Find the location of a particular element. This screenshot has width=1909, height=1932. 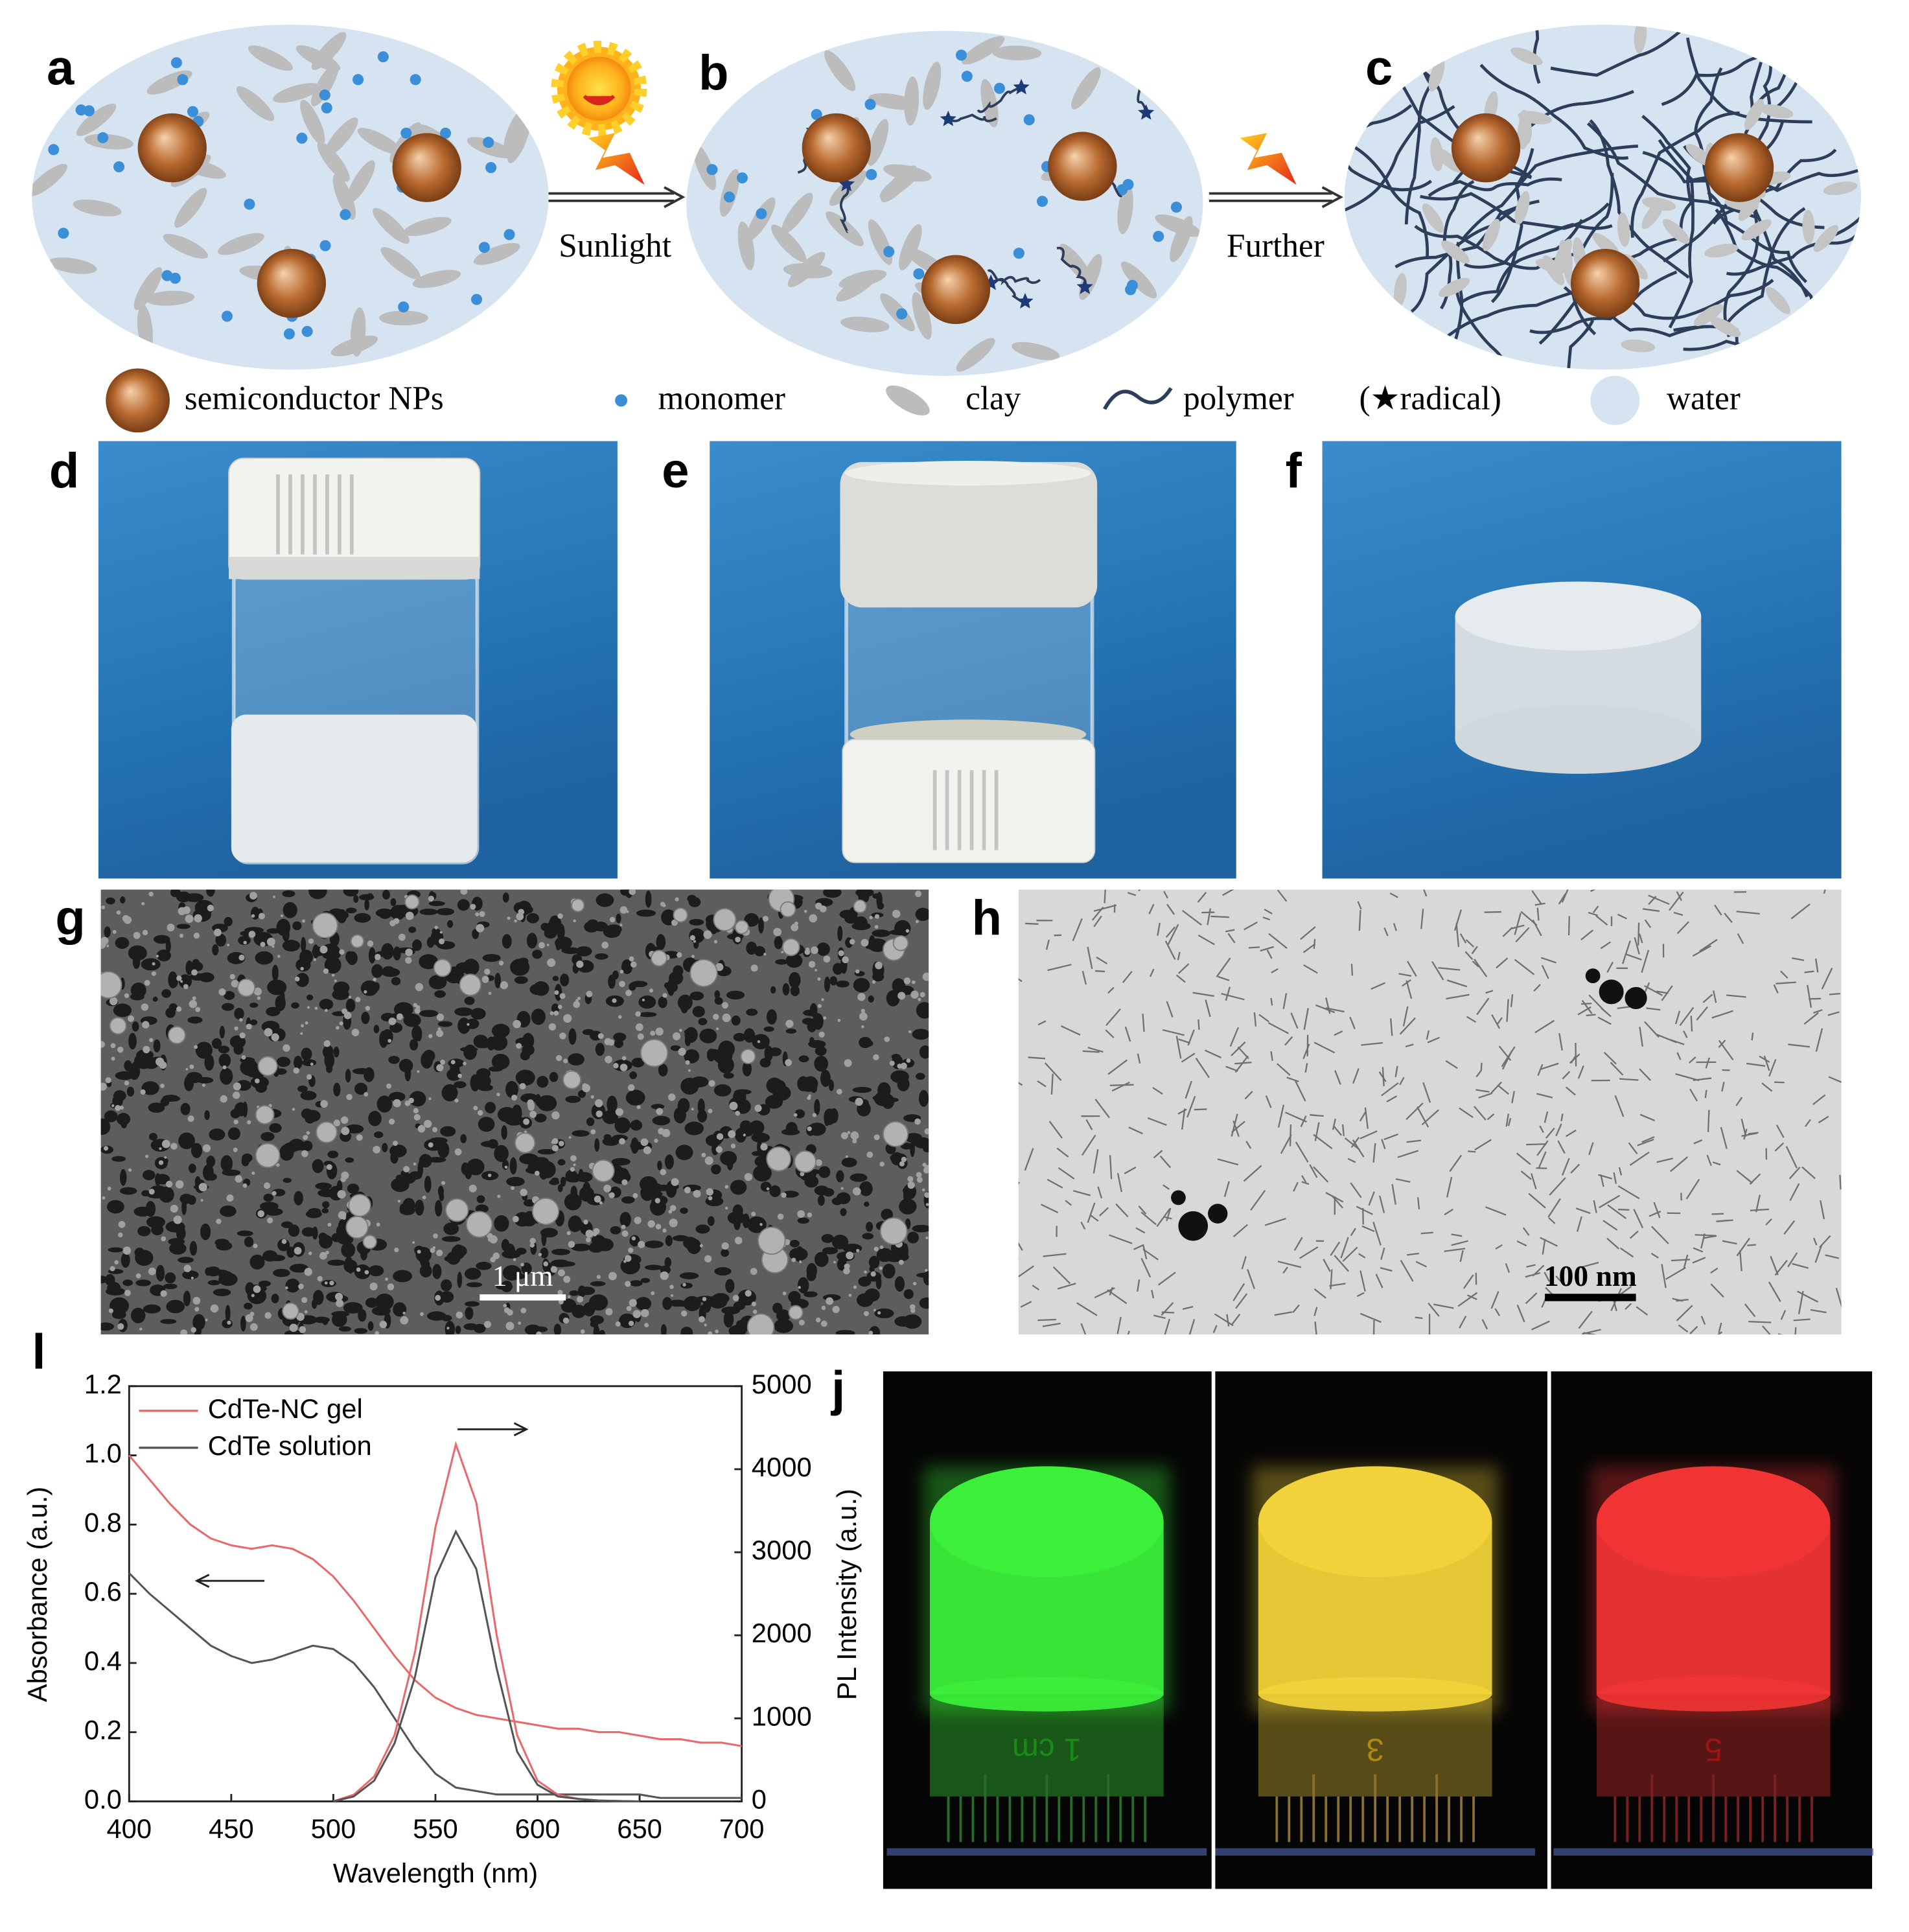

nanoparticle is located at coordinates (172, 148).